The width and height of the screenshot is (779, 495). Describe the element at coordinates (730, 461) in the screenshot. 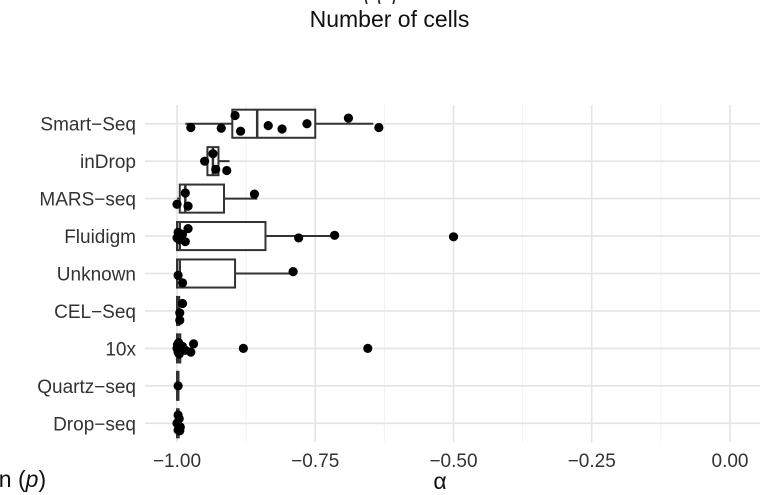

I see `x-tick-label: 0.00` at that location.